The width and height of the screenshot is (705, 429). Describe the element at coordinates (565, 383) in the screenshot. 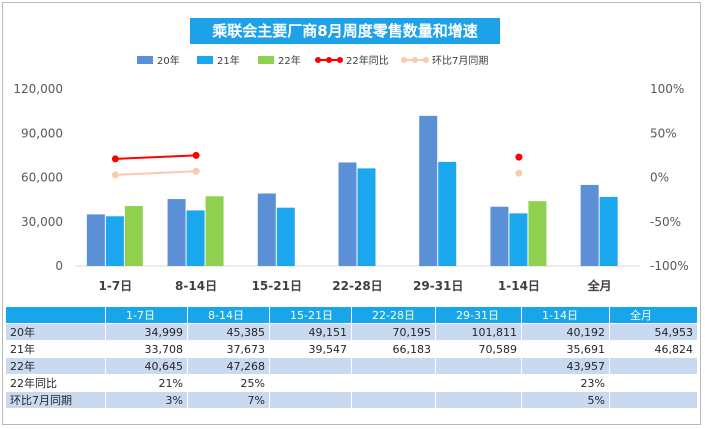

I see `table-cell: 23%` at that location.